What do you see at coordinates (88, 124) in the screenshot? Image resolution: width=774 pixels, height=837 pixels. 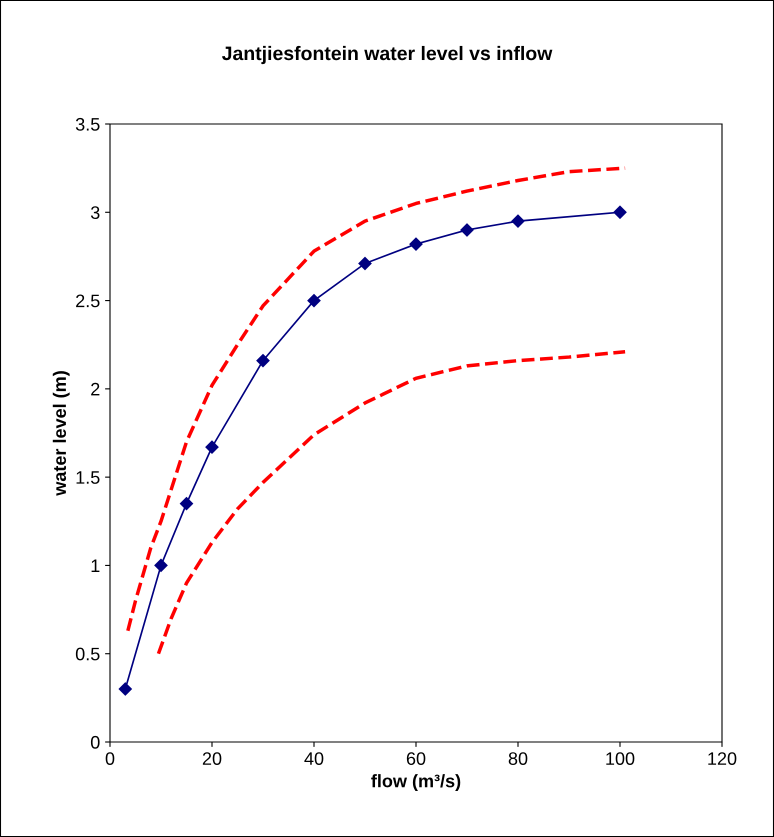 I see `y-tick-label: 3.5` at bounding box center [88, 124].